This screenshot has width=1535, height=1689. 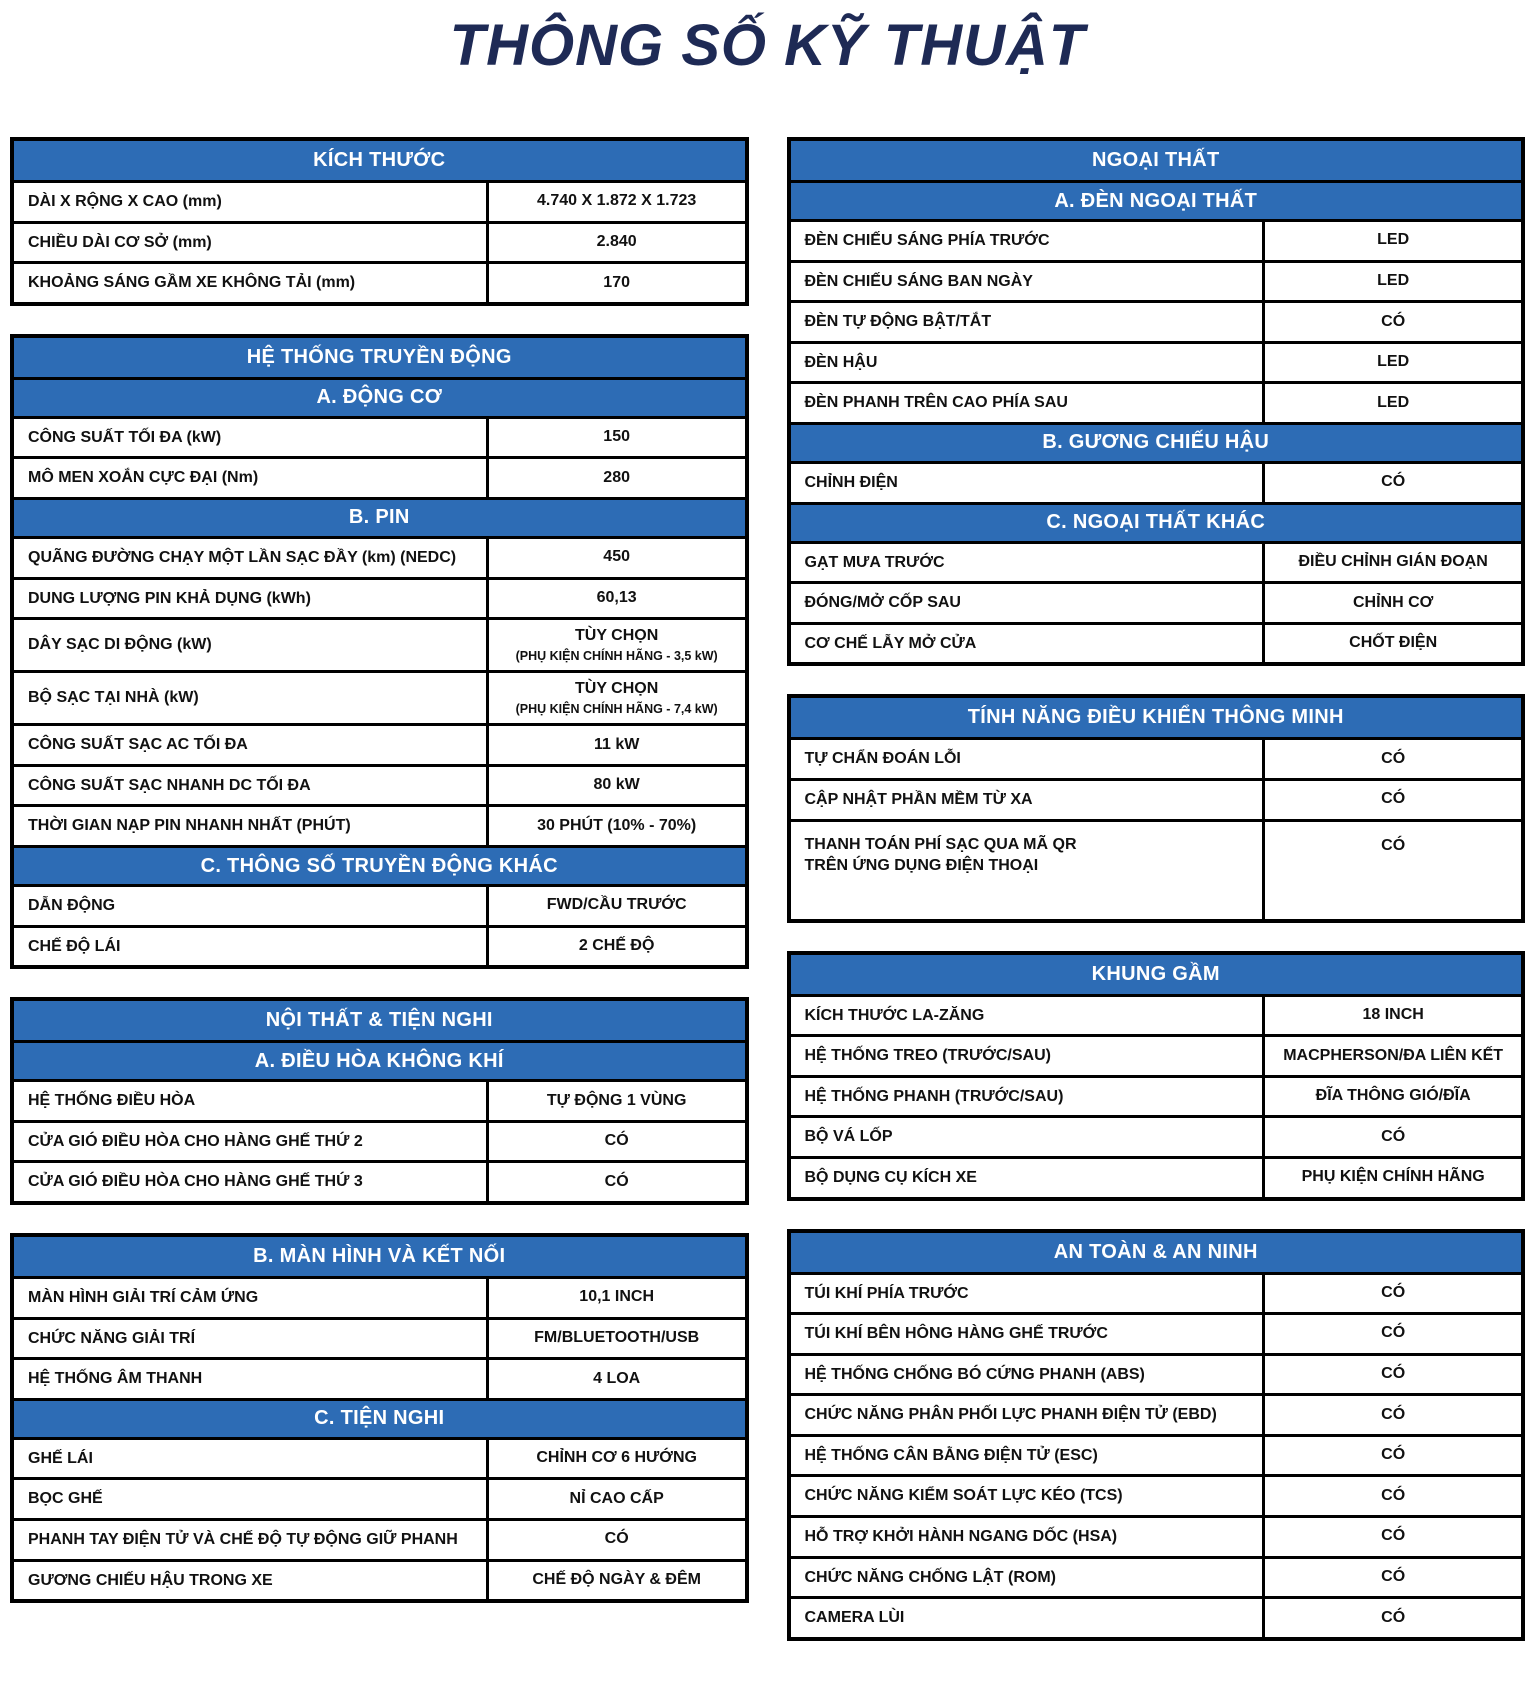 What do you see at coordinates (616, 477) in the screenshot?
I see `spec-value-text: 280` at bounding box center [616, 477].